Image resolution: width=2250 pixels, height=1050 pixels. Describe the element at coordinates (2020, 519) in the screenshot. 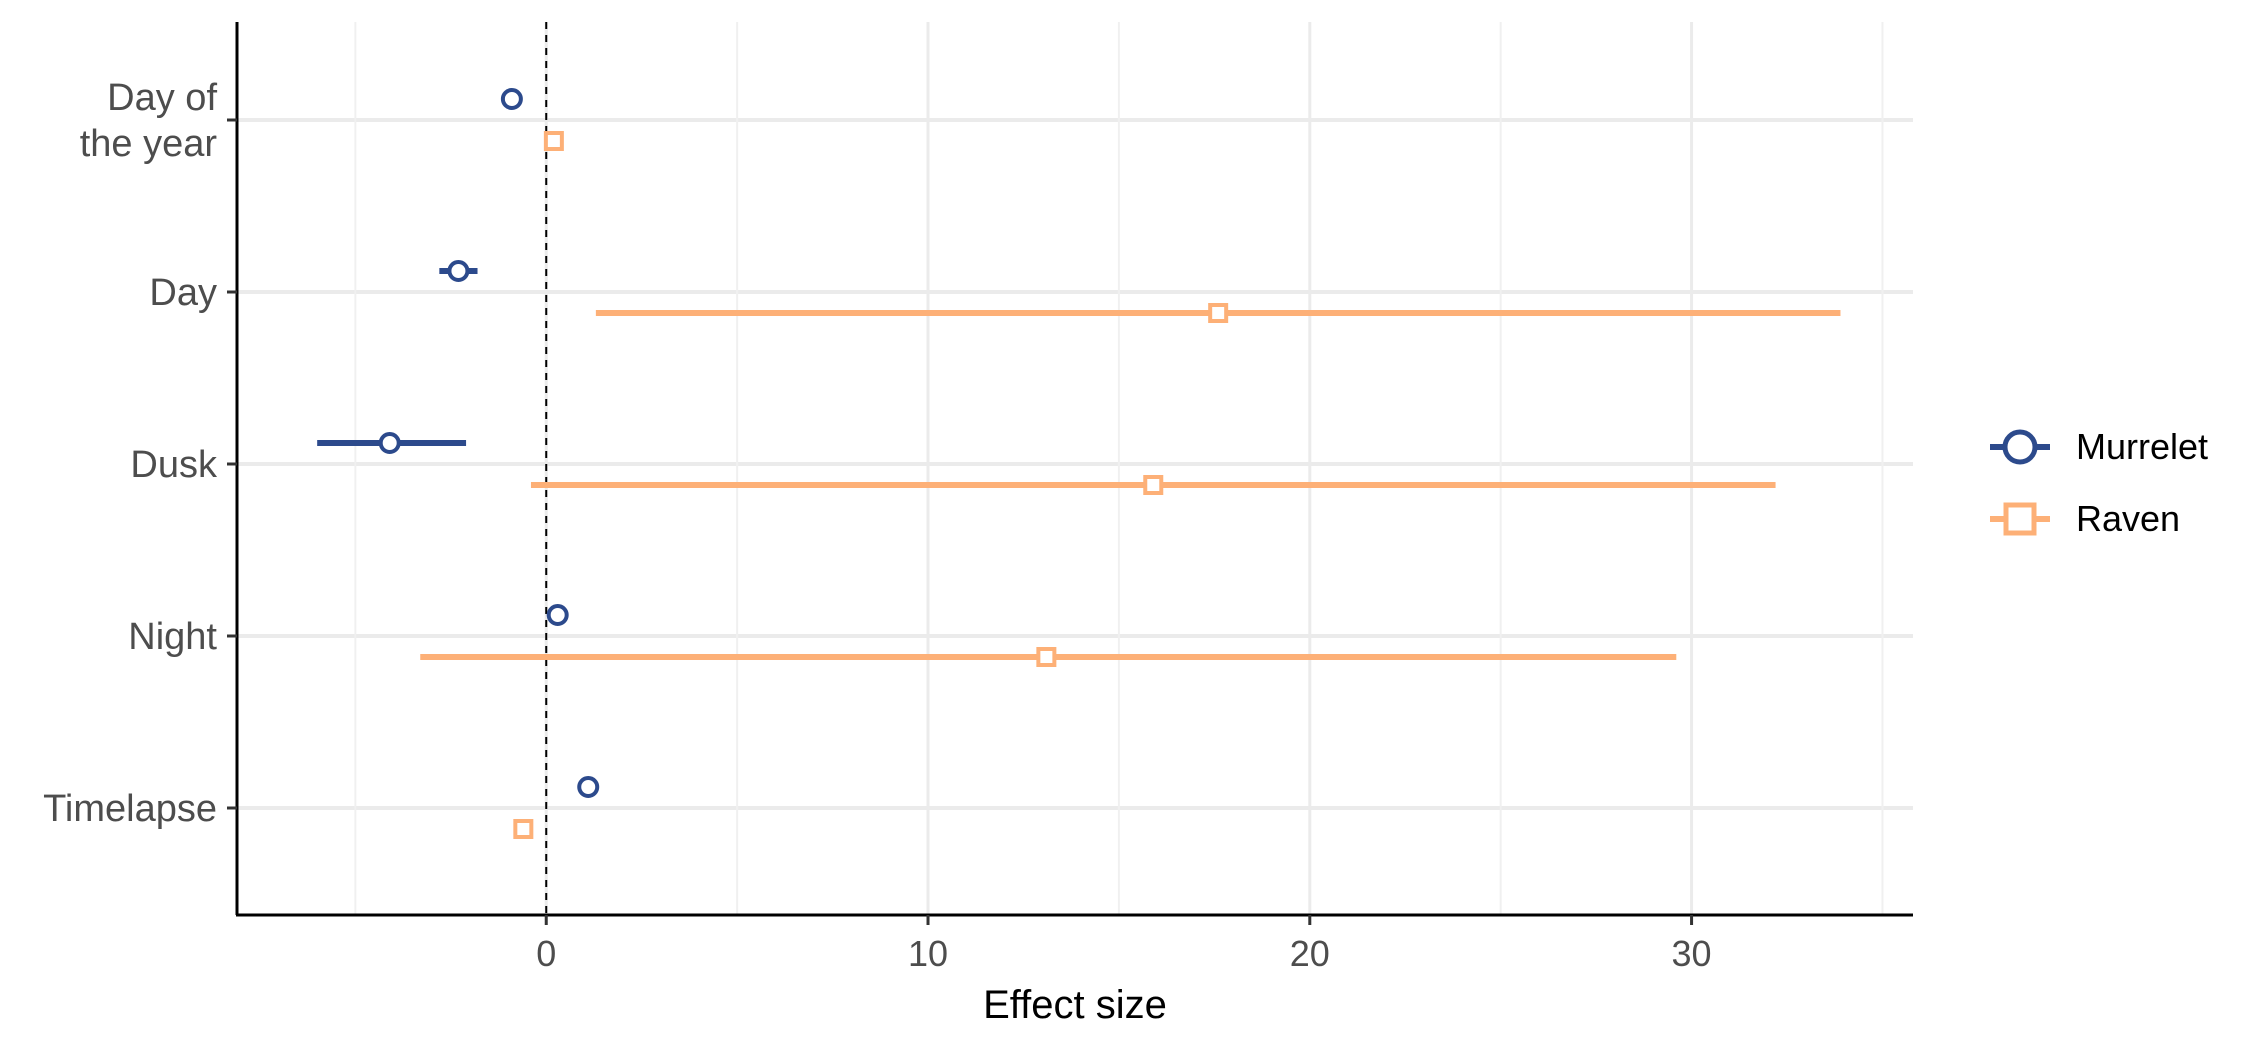

I see `legend-key-square` at that location.